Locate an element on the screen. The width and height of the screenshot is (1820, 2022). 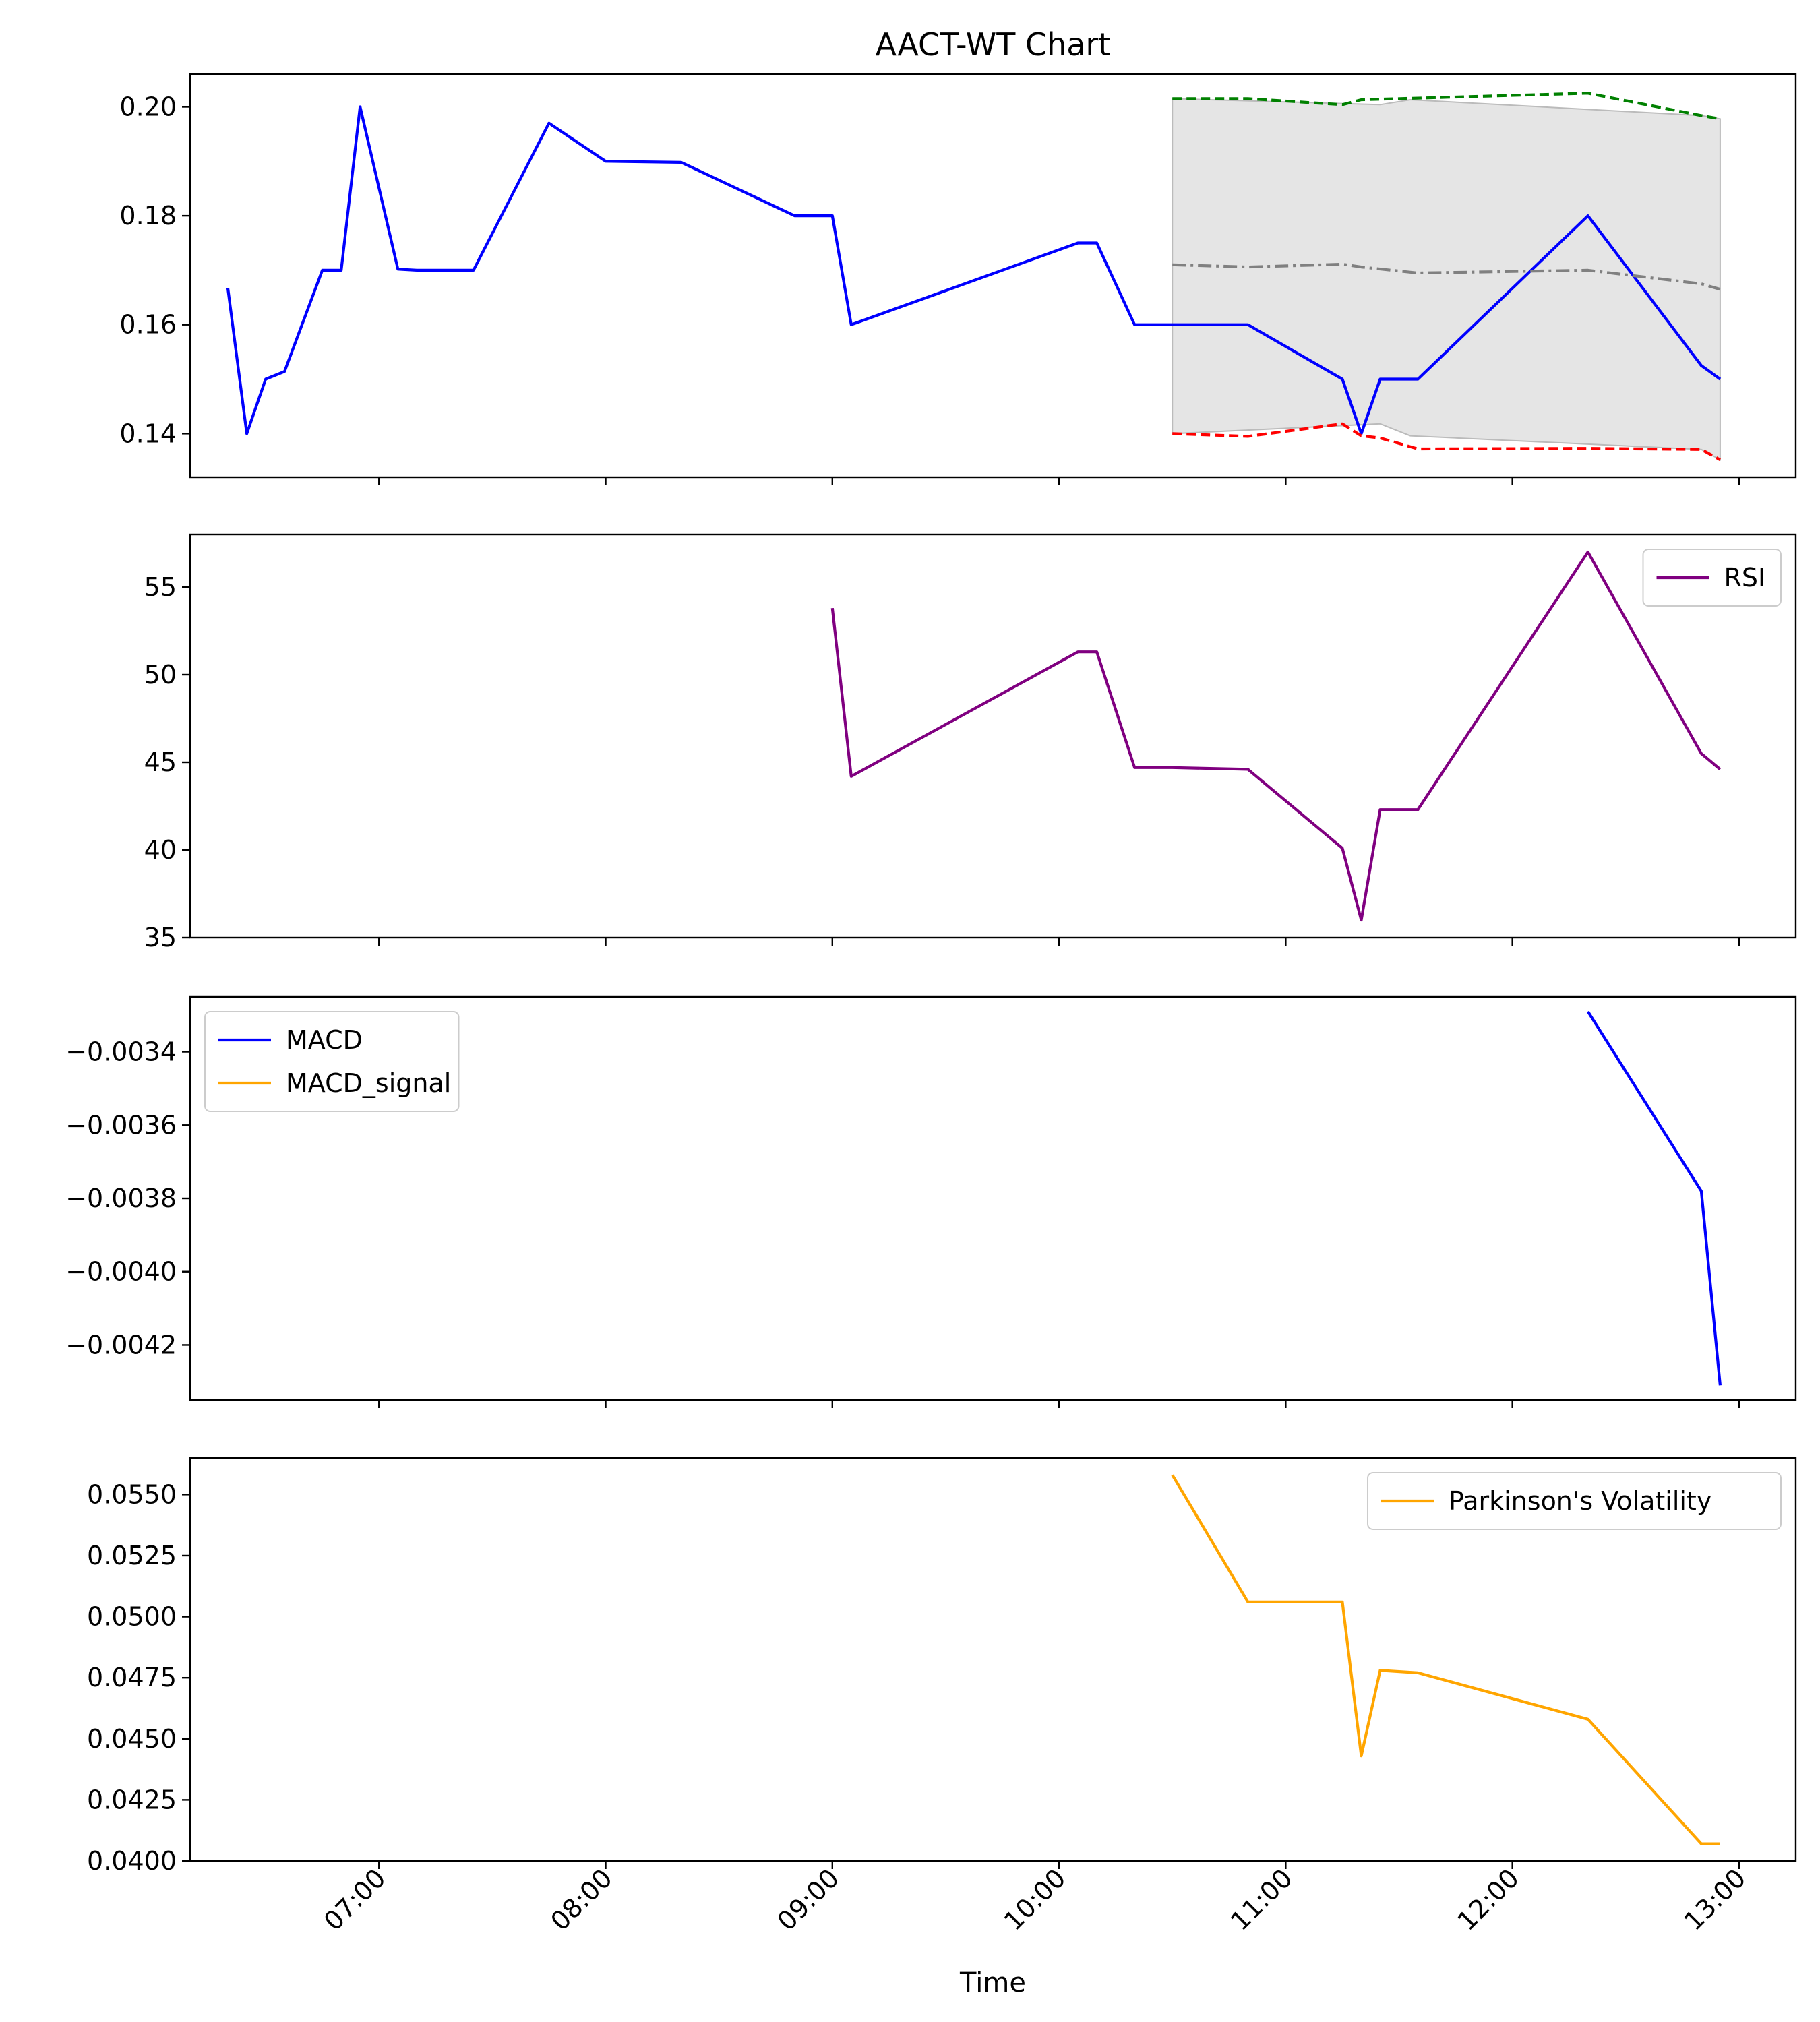
y-tick-label: −0.0036 is located at coordinates (121, 1125).